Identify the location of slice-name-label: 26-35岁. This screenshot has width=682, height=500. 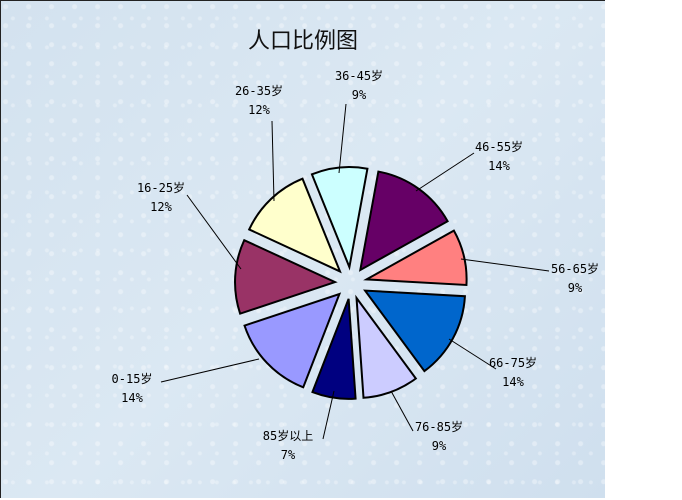
(259, 91).